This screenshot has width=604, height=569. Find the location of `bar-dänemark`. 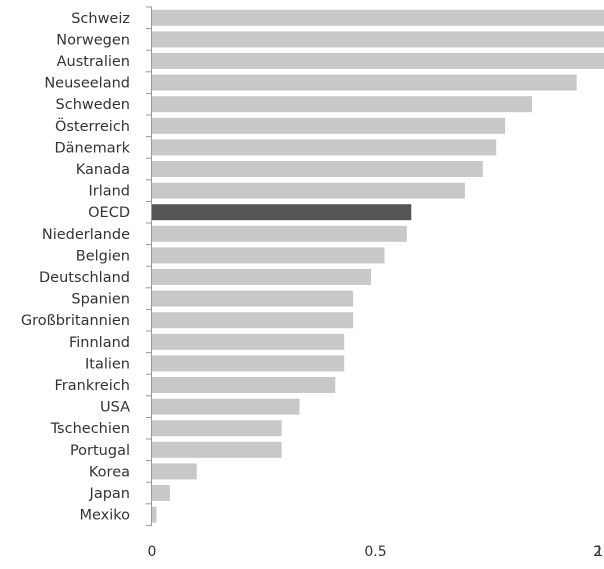

bar-dänemark is located at coordinates (324, 147).